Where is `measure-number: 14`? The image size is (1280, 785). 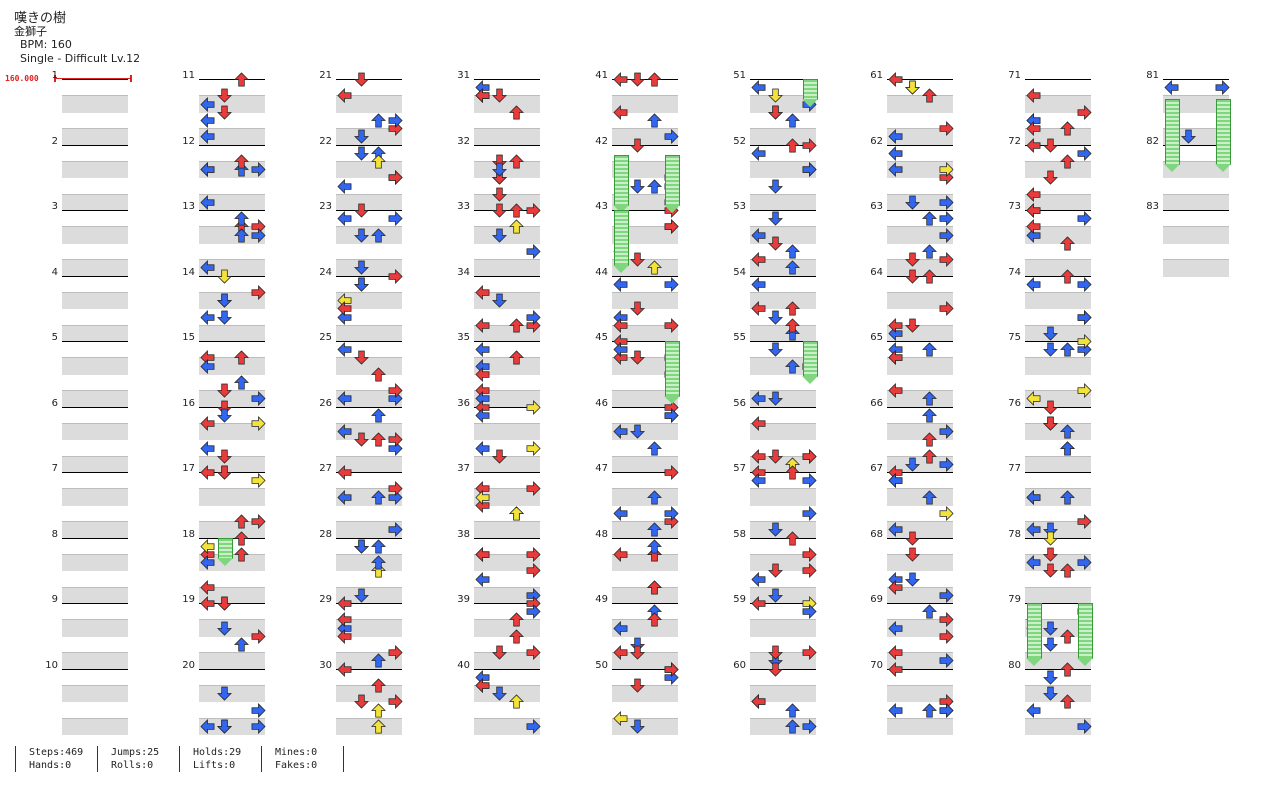
measure-number: 14 is located at coordinates (188, 272).